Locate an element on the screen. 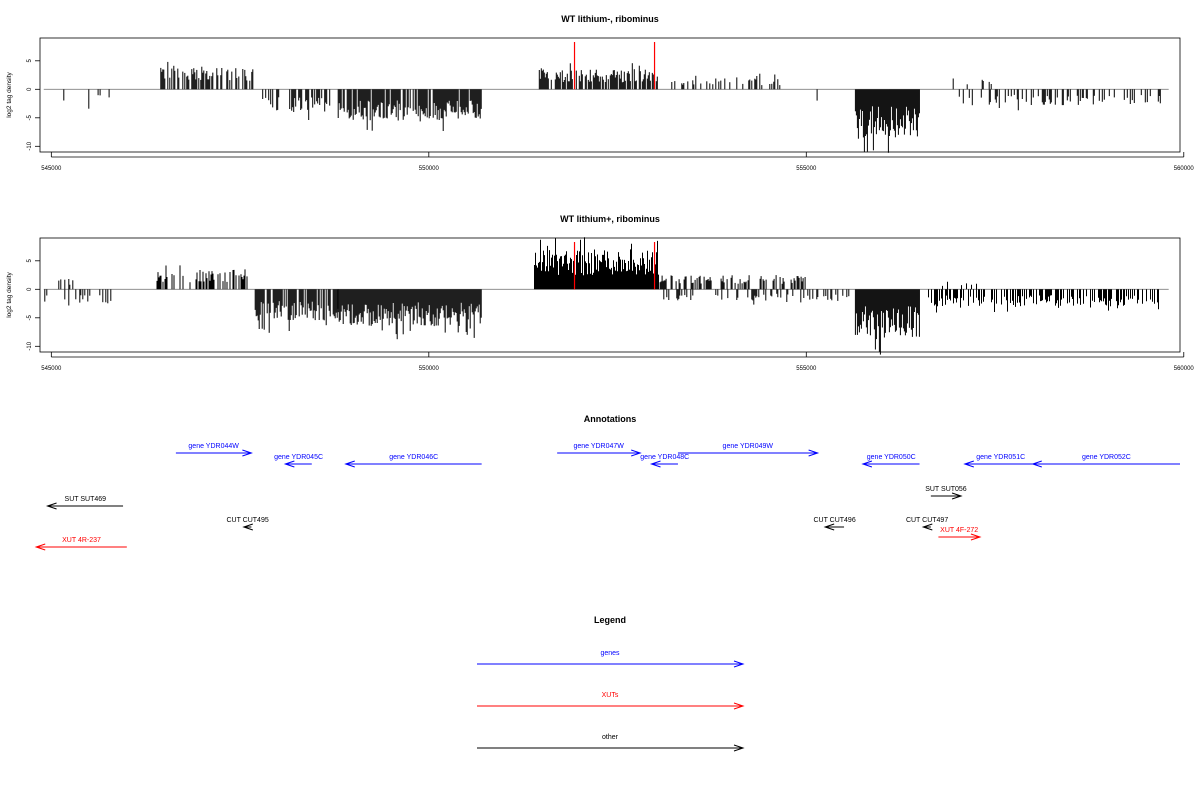  annotation-label: gene YDR051C is located at coordinates (1000, 457).